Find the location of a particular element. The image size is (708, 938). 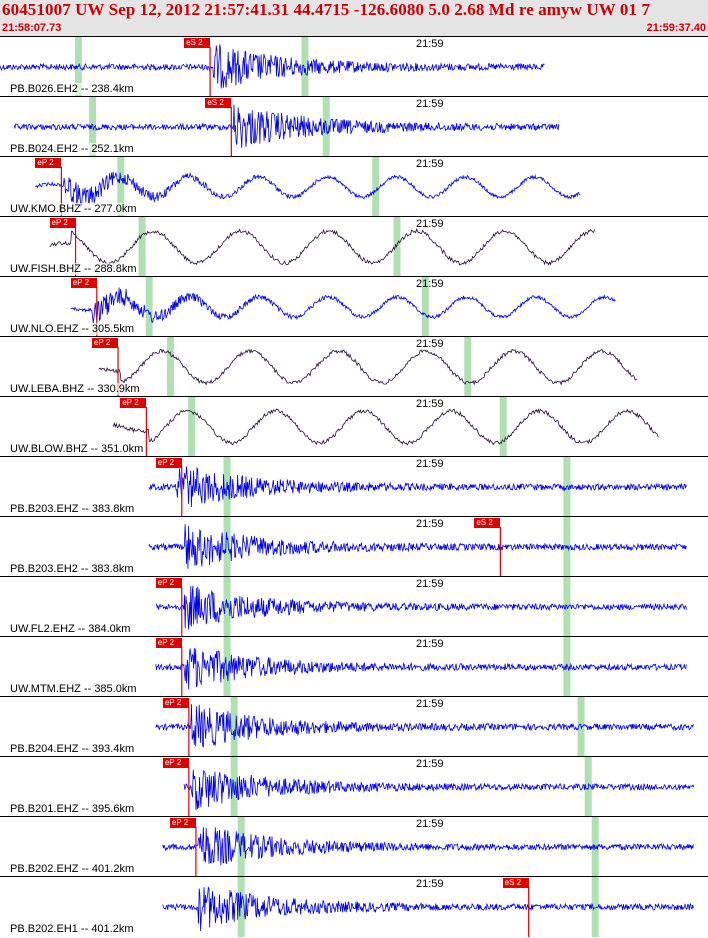

station-channel-label: PB.B024.EH2 -- 252.1km is located at coordinates (72, 149).